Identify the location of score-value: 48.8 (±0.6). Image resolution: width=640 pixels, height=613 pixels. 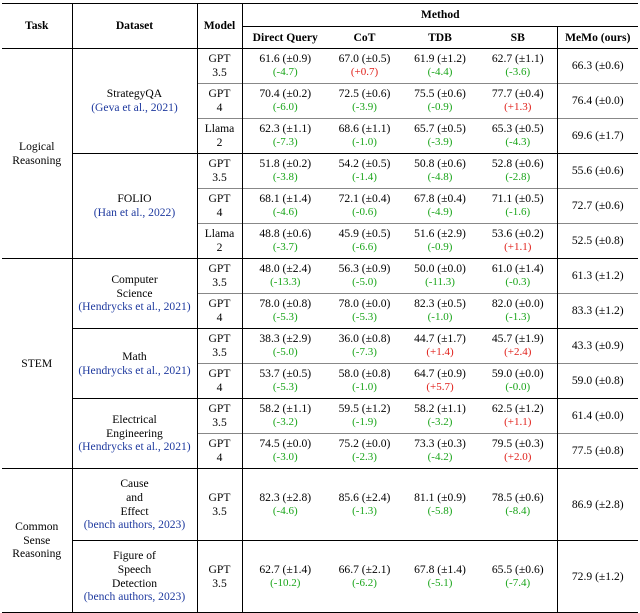
(285, 234).